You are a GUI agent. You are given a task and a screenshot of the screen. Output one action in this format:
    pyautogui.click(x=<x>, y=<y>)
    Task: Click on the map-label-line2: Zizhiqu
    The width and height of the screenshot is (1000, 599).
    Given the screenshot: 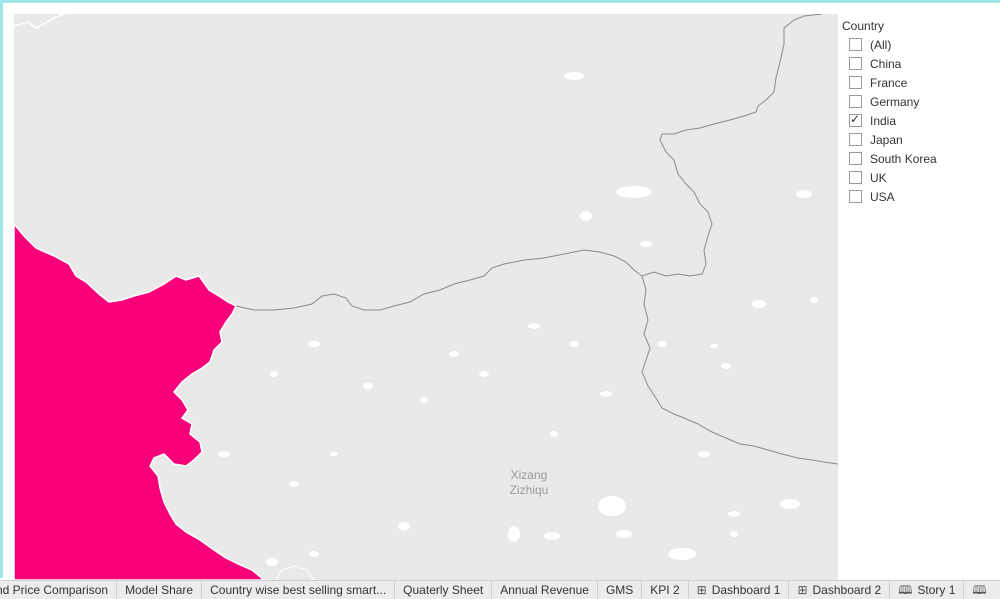 What is the action you would take?
    pyautogui.click(x=529, y=490)
    